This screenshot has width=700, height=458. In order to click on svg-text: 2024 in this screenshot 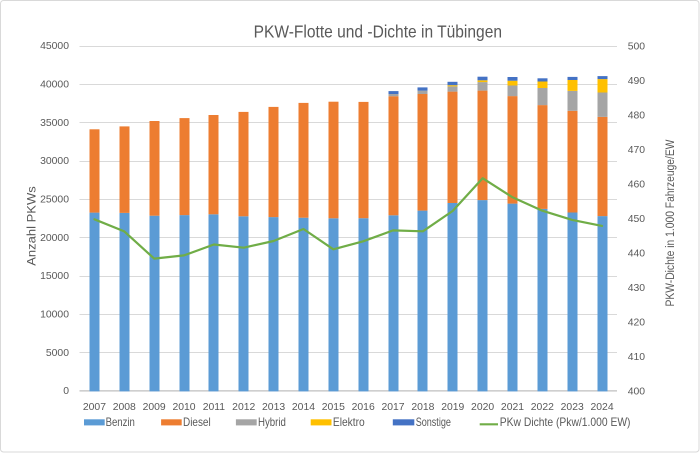, I will do `click(602, 407)`.